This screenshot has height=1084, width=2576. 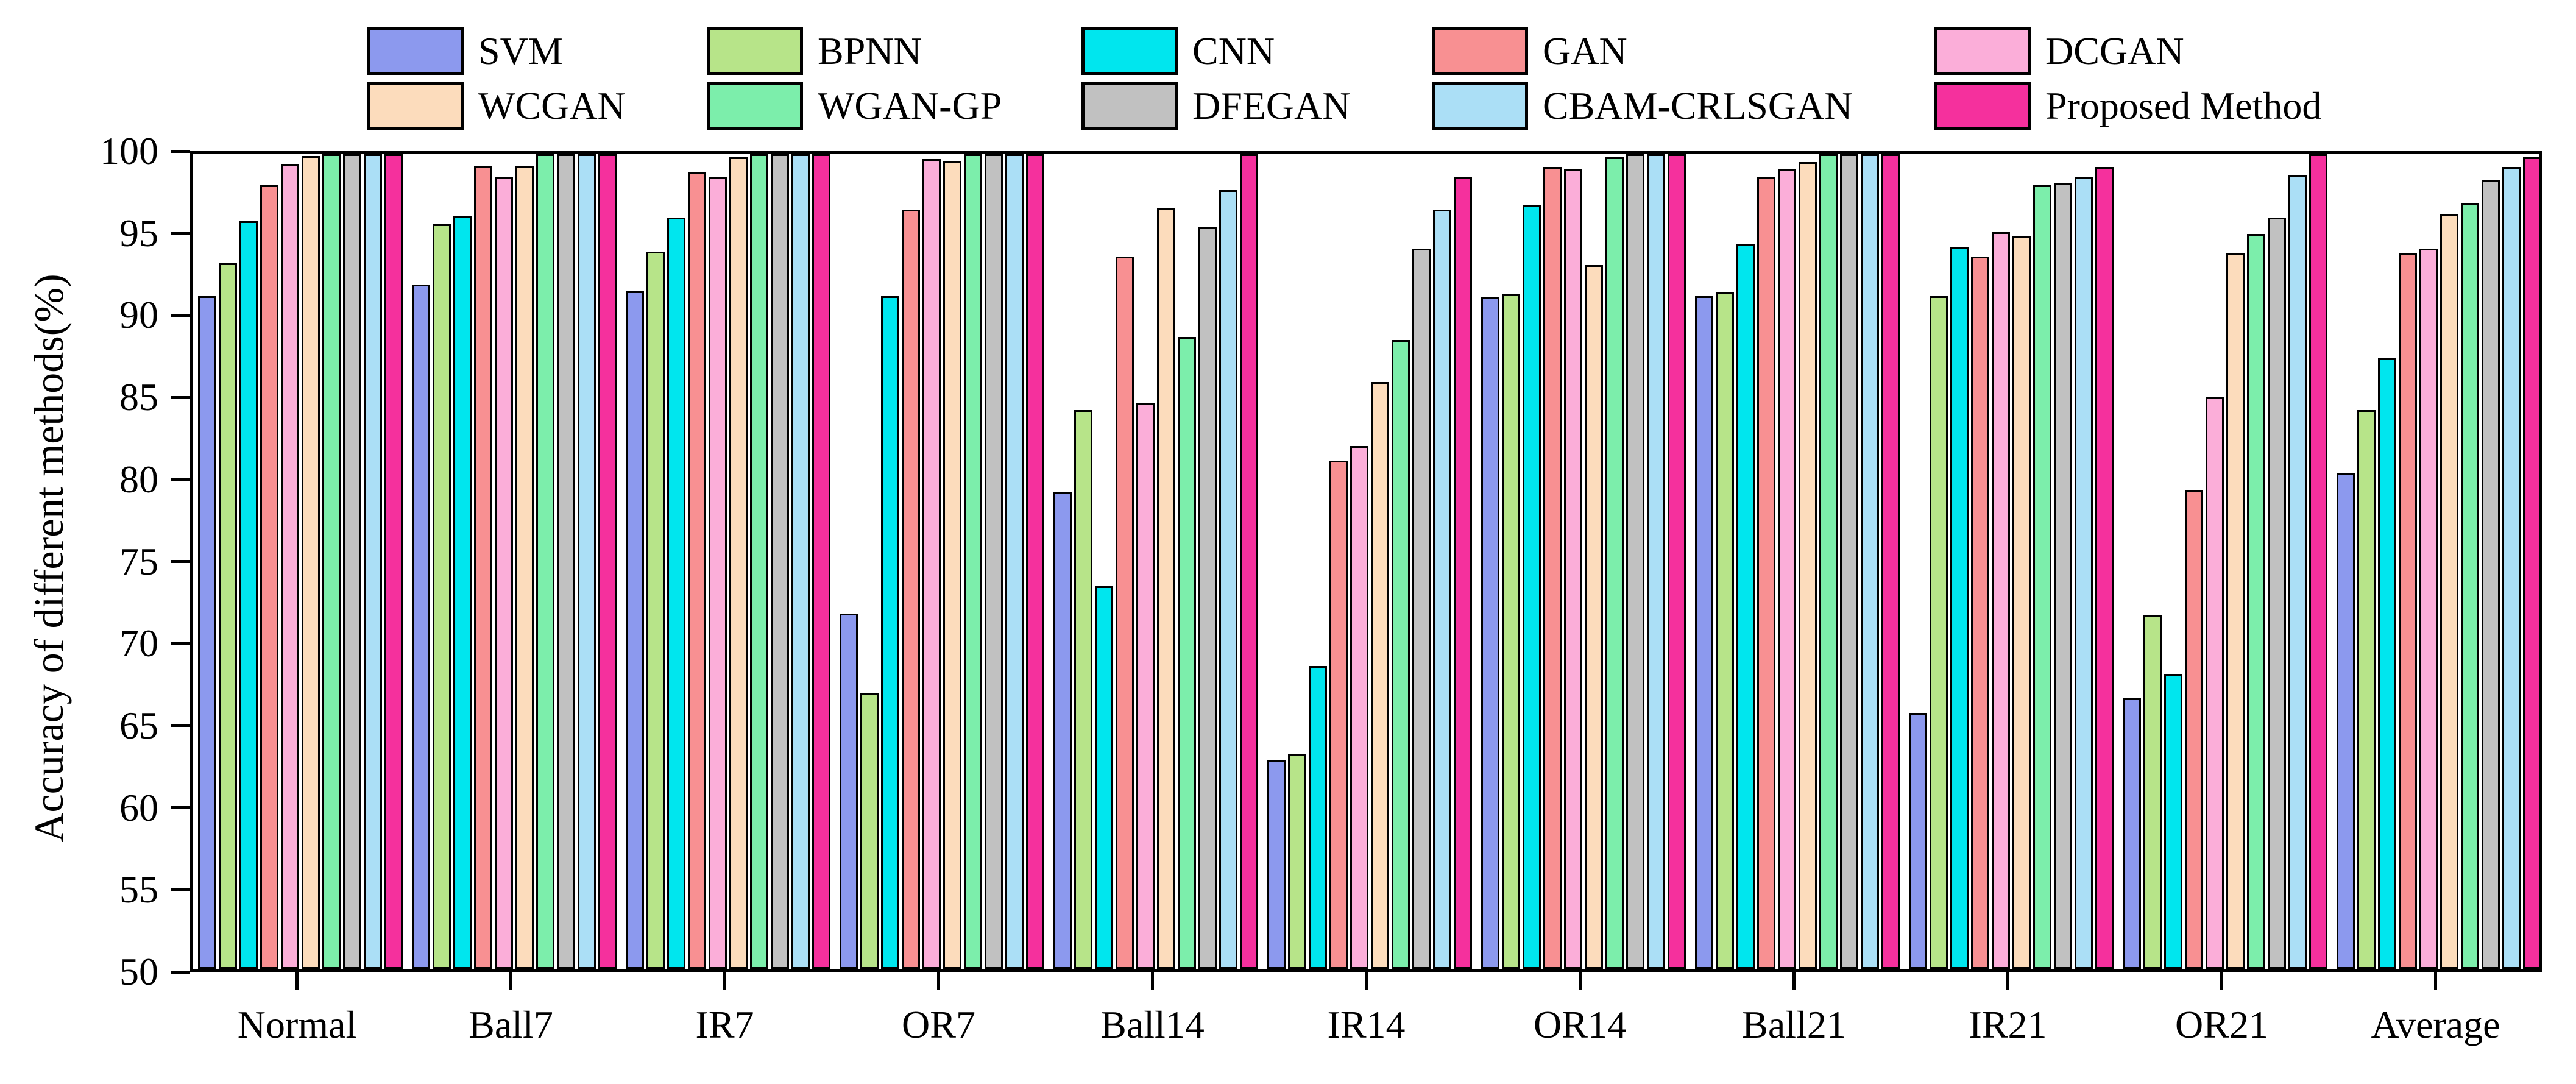 I want to click on y-tick-label: 60, so click(x=138, y=807).